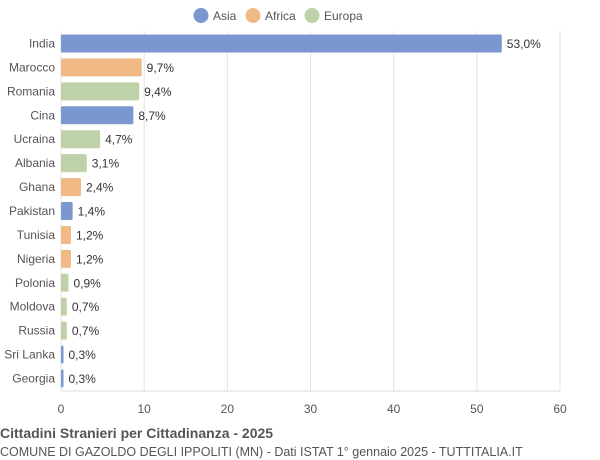 This screenshot has height=460, width=600. Describe the element at coordinates (36, 259) in the screenshot. I see `y-tick-label: Nigeria` at that location.